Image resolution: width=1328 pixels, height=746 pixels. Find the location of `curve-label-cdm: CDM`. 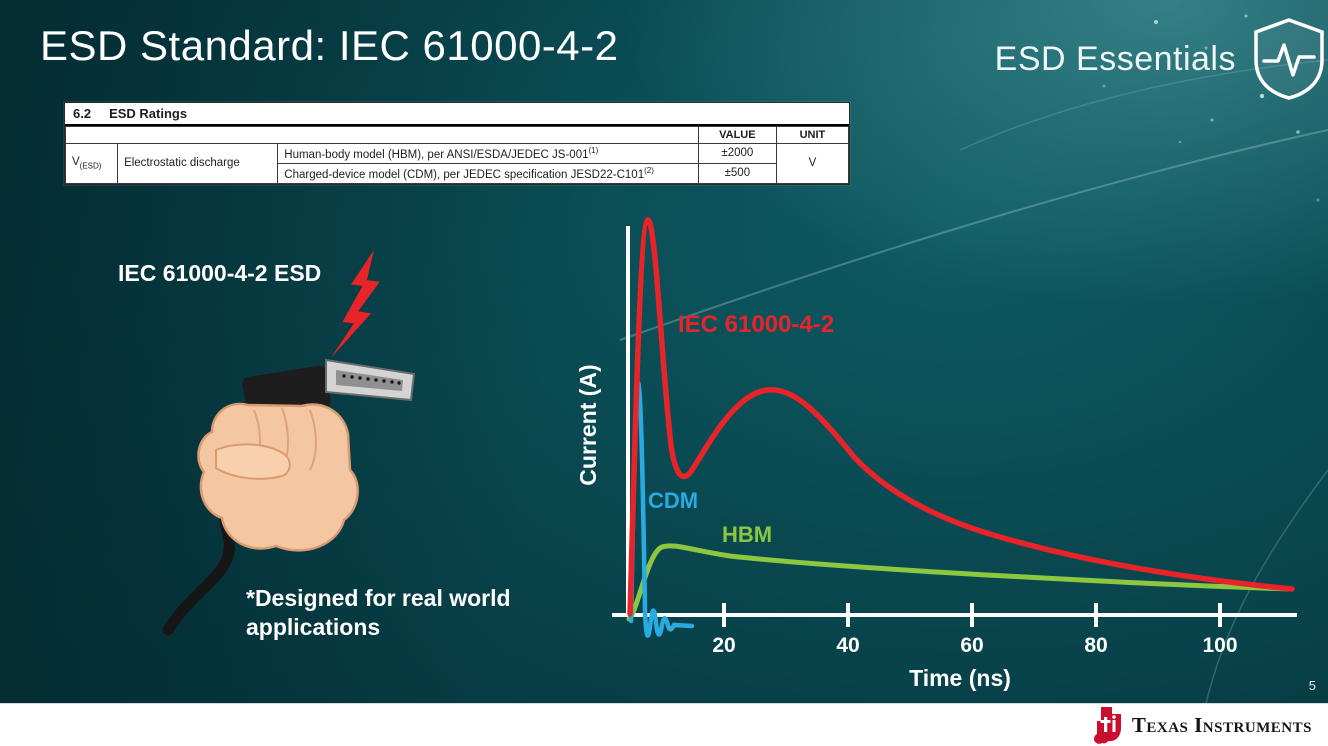

curve-label-cdm: CDM is located at coordinates (673, 500).